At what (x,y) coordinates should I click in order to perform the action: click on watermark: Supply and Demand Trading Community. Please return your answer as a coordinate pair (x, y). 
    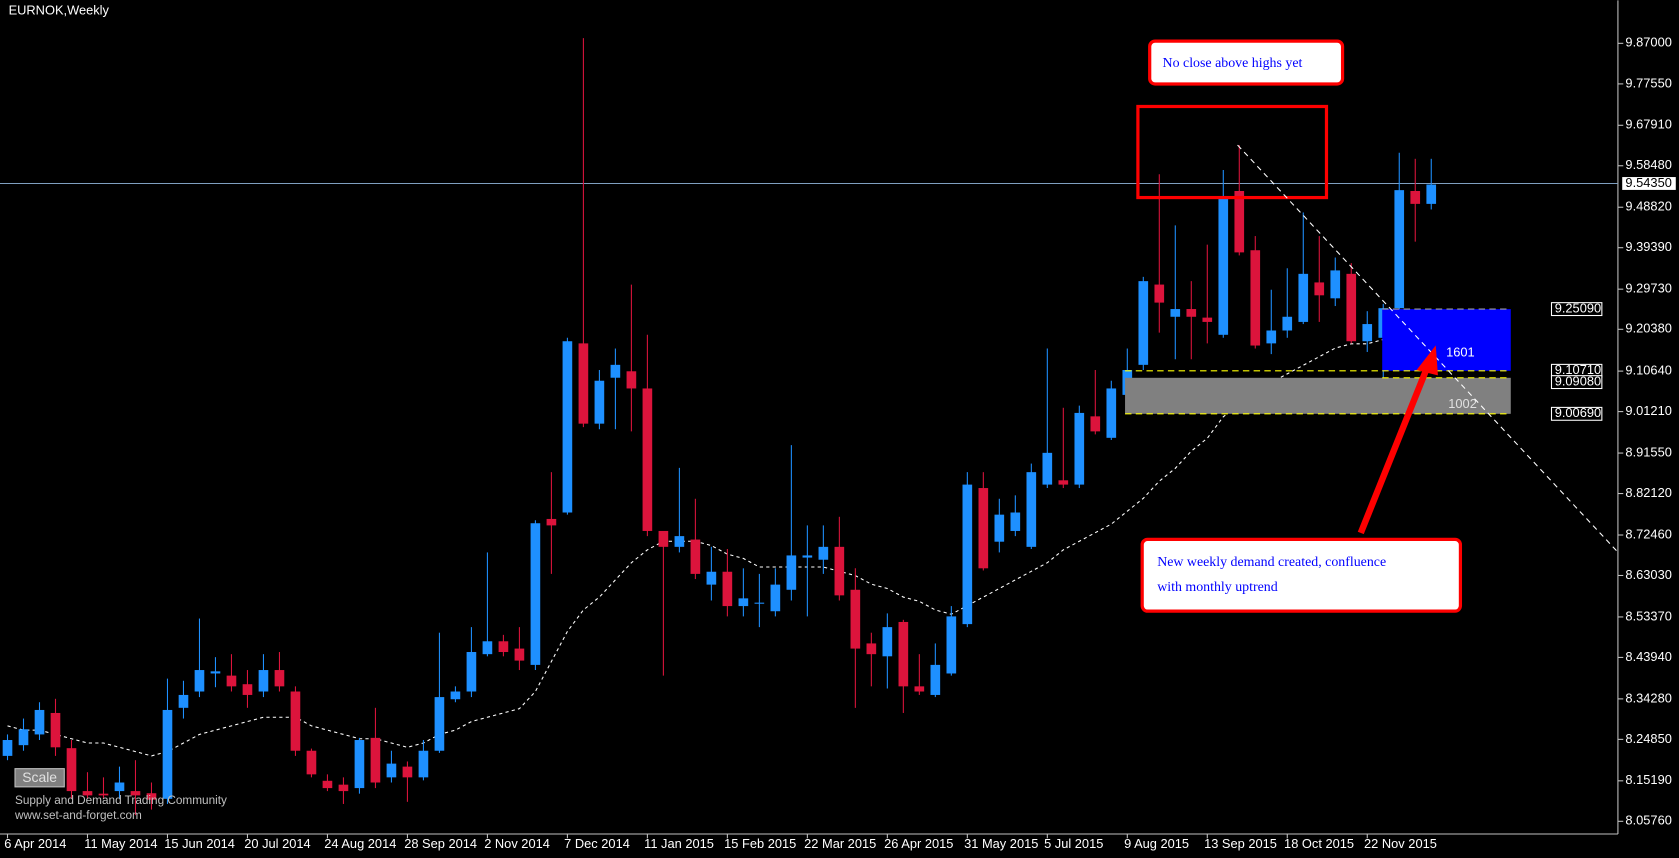
    Looking at the image, I should click on (121, 800).